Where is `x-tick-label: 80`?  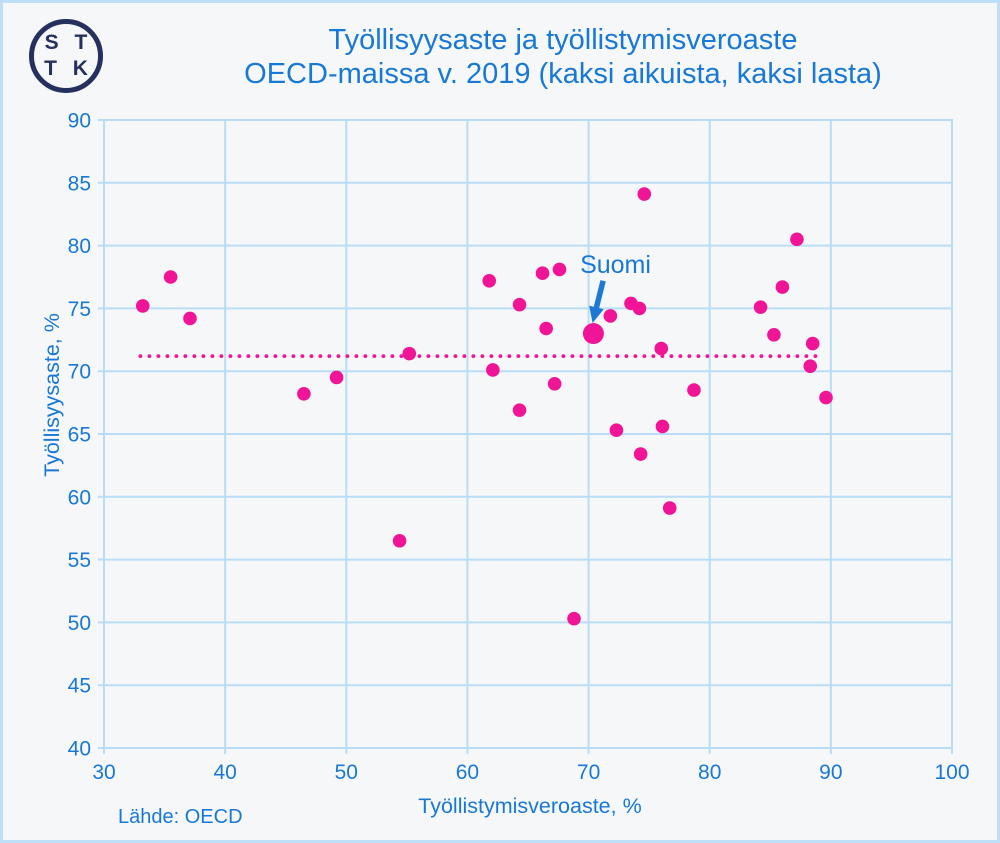 x-tick-label: 80 is located at coordinates (709, 772).